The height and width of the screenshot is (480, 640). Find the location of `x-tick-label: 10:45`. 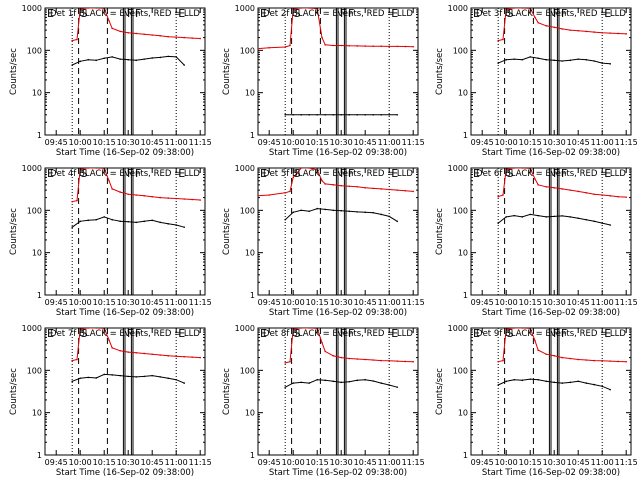

x-tick-label: 10:45 is located at coordinates (152, 462).